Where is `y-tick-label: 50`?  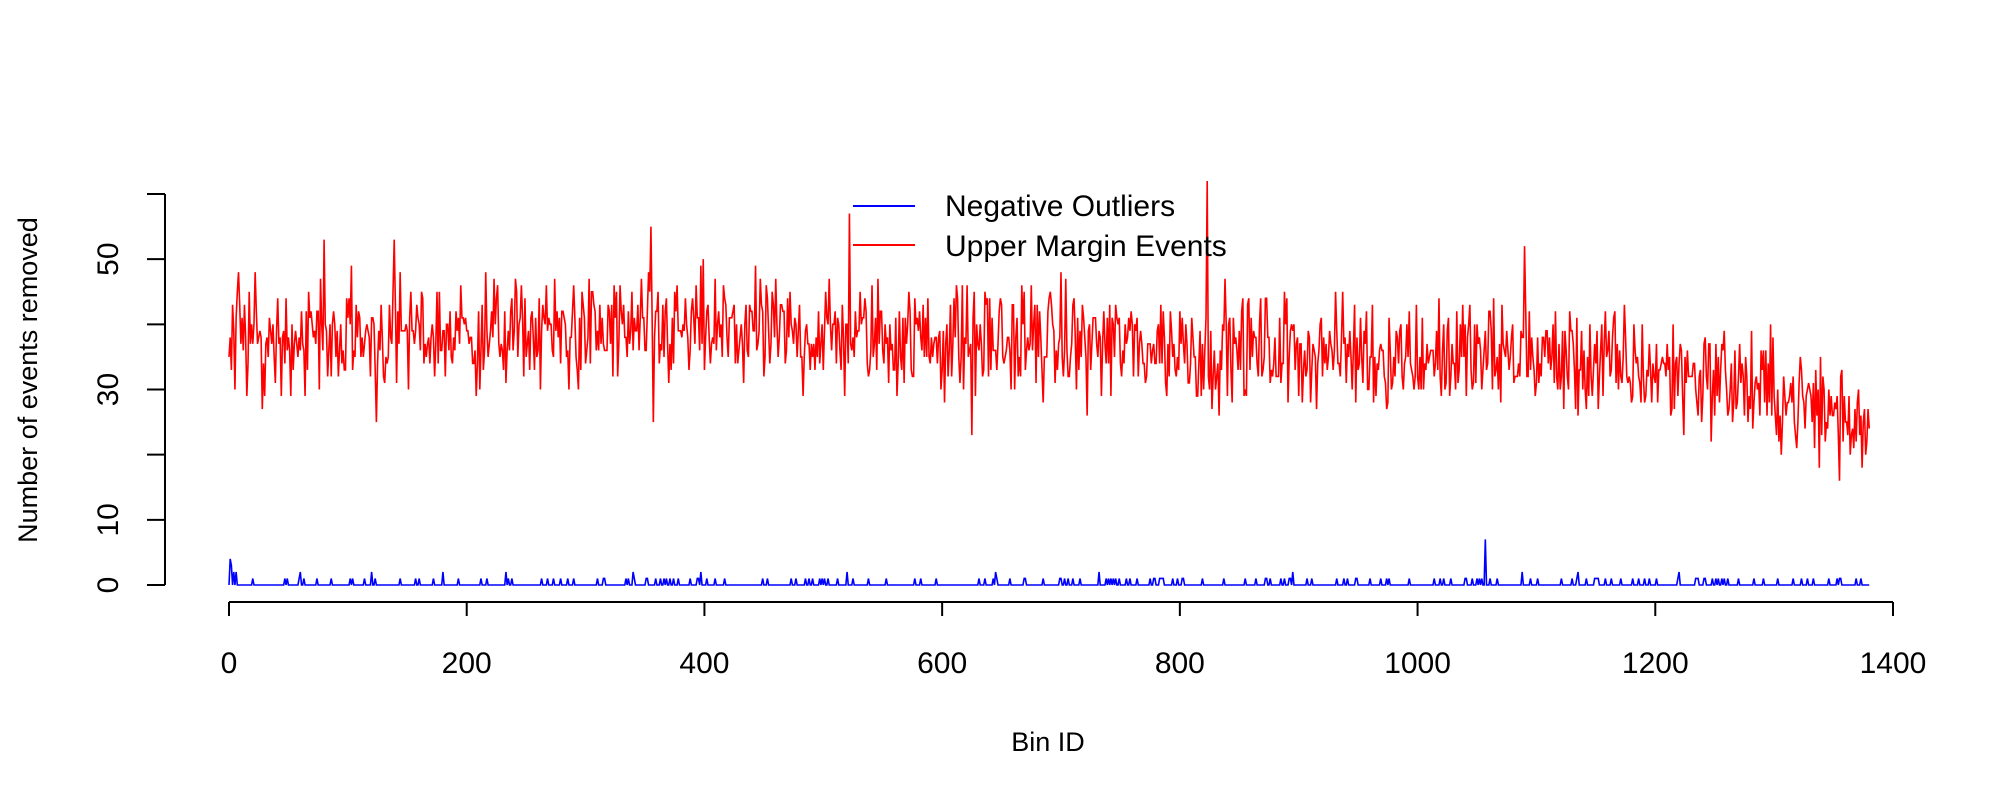 y-tick-label: 50 is located at coordinates (108, 258).